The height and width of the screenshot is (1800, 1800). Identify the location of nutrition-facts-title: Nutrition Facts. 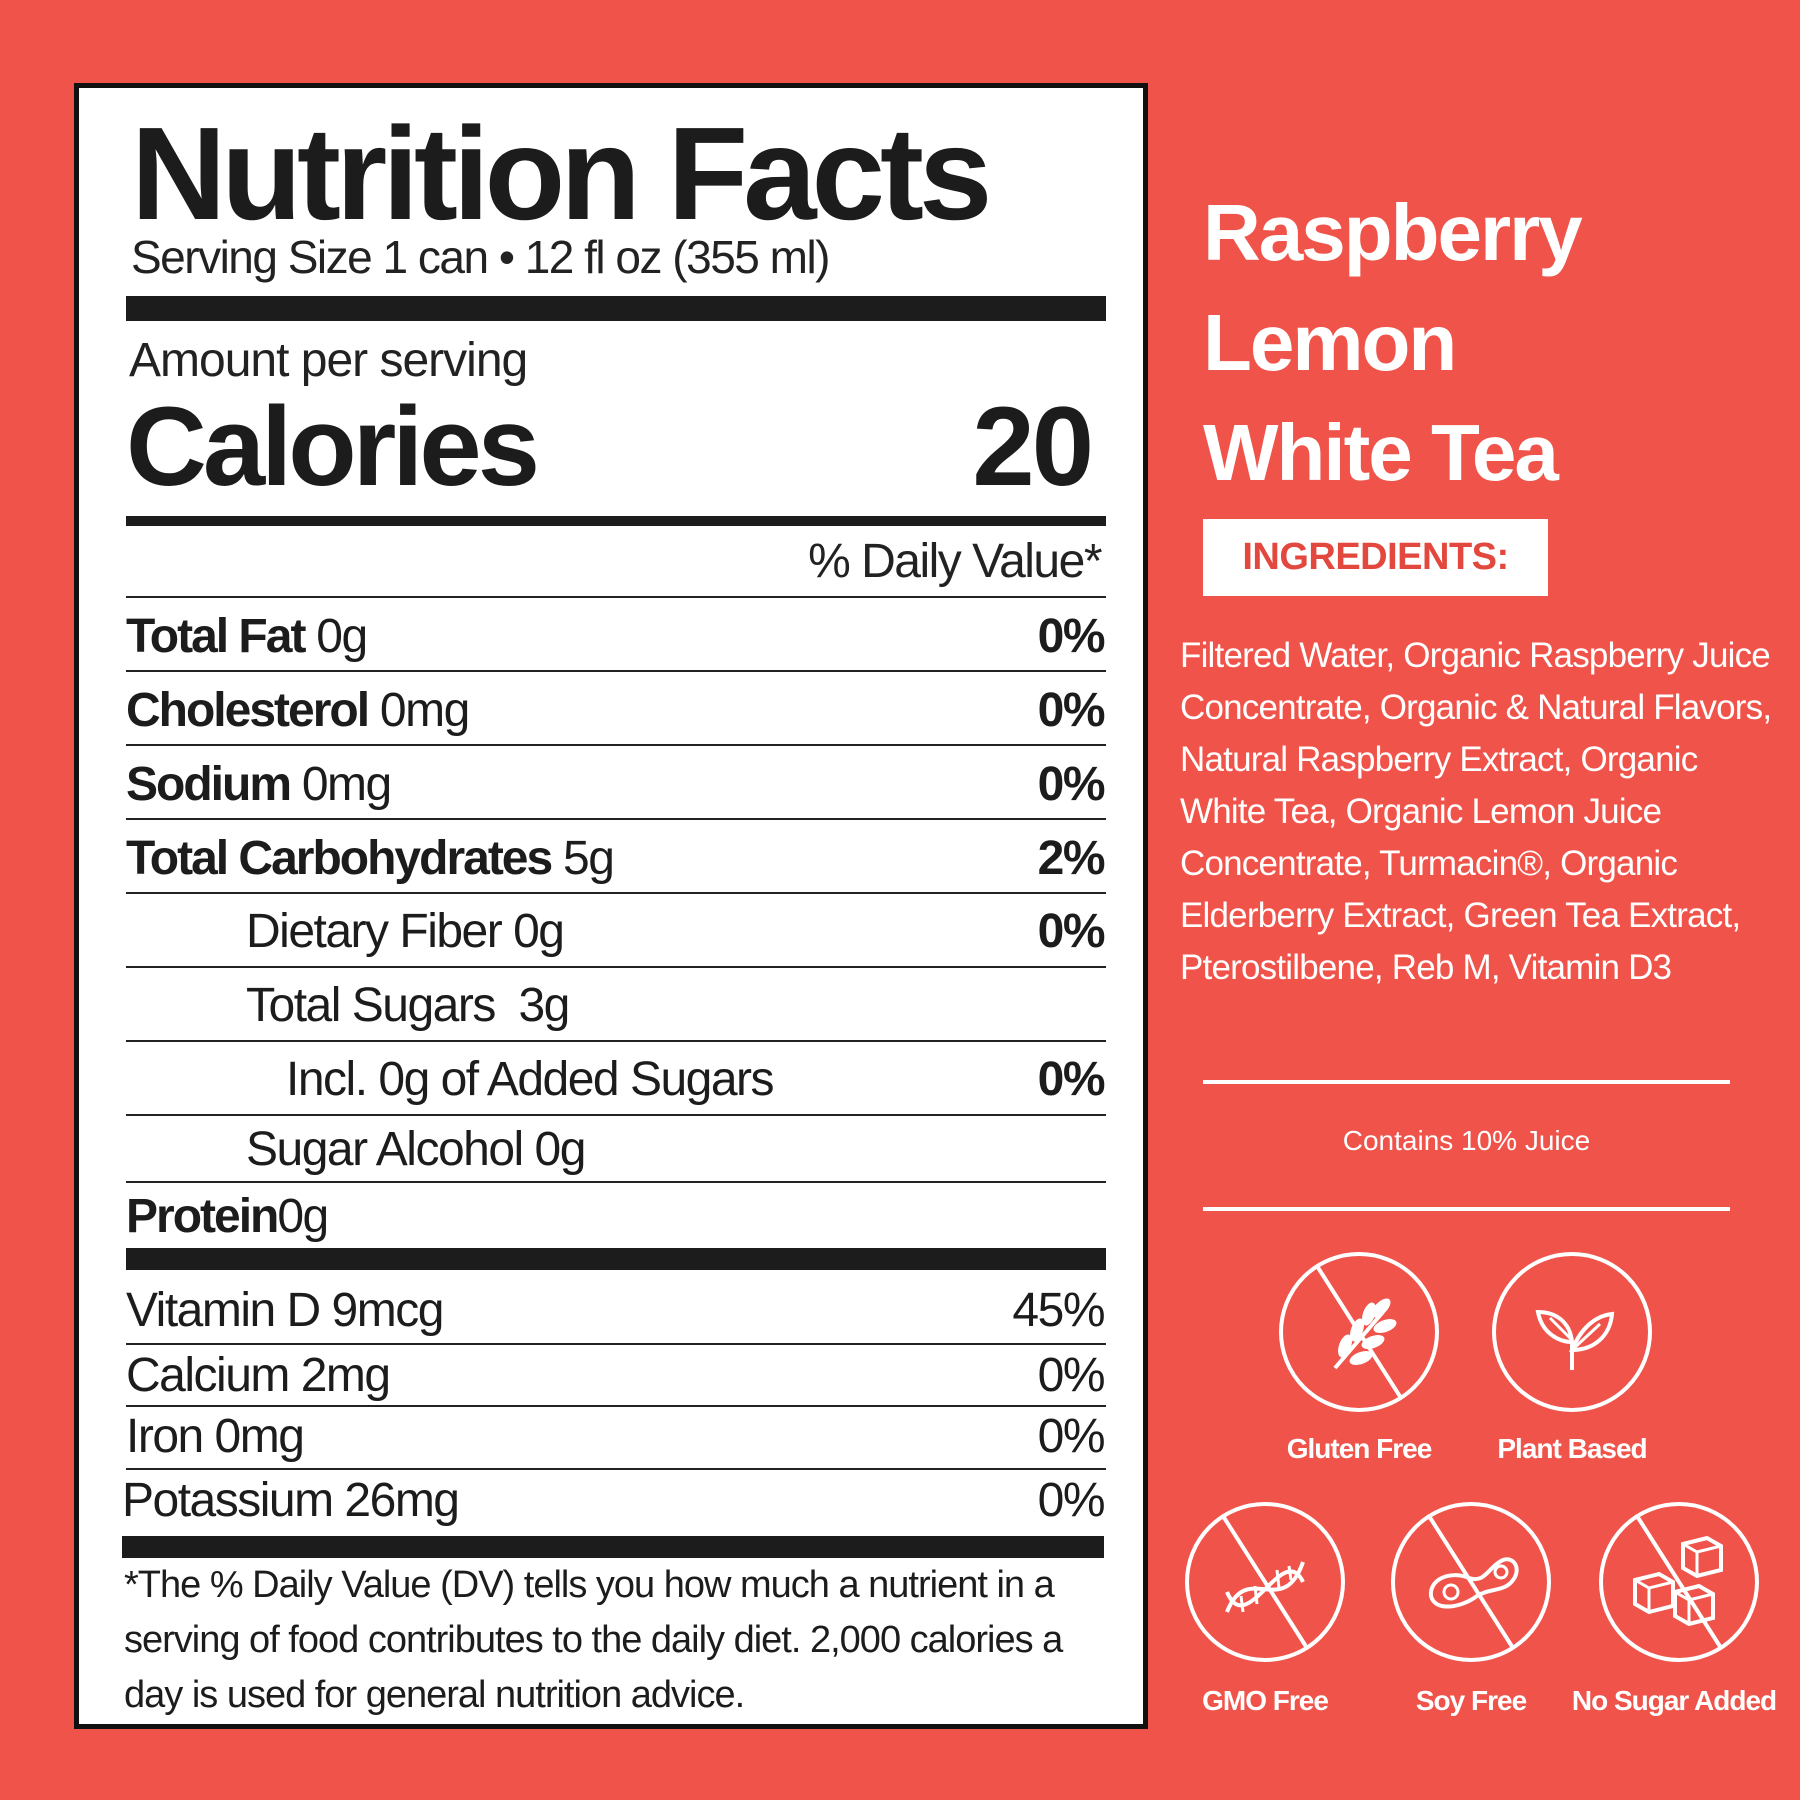
(561, 173).